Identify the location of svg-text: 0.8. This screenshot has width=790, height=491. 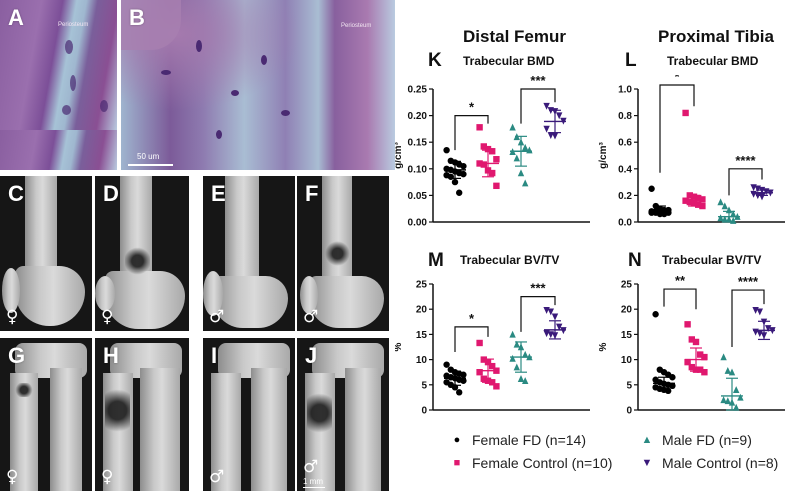
(625, 116).